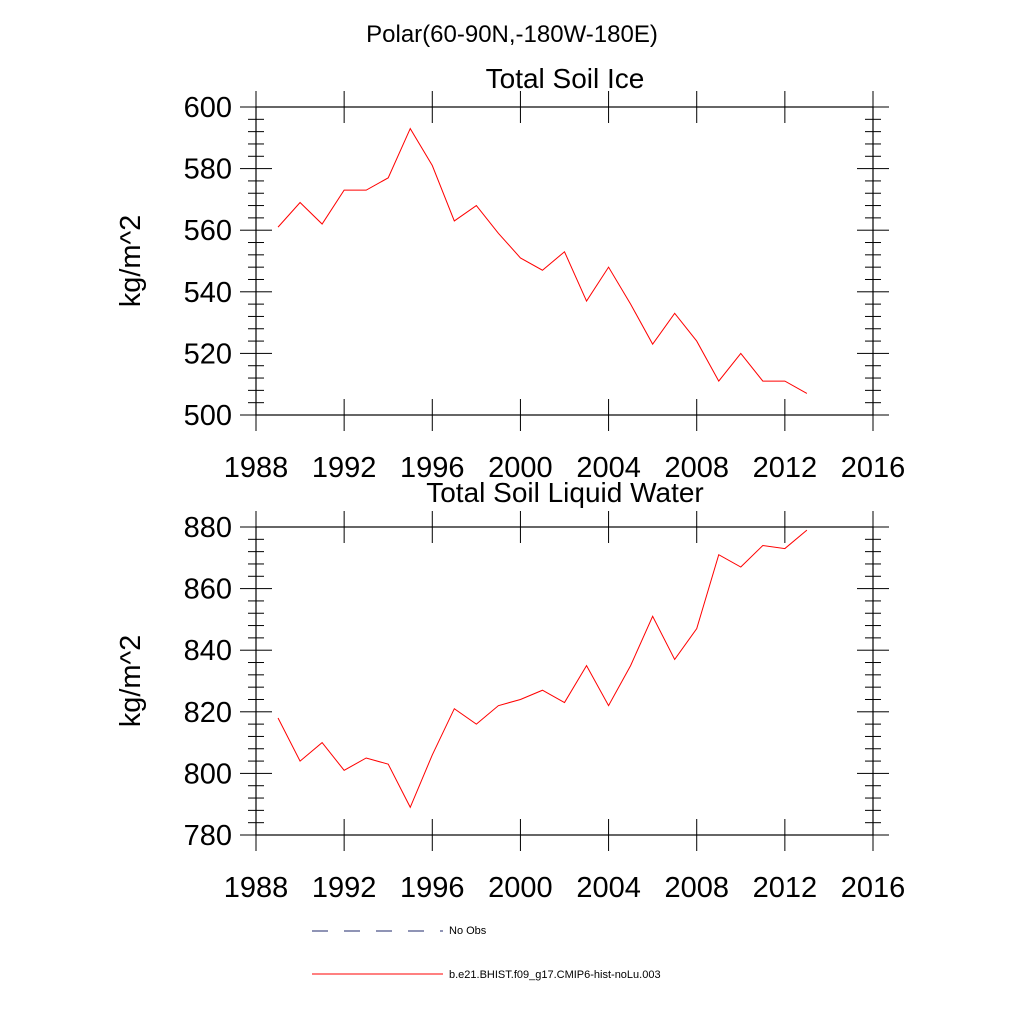  What do you see at coordinates (208, 528) in the screenshot?
I see `y-tick-label: 880` at bounding box center [208, 528].